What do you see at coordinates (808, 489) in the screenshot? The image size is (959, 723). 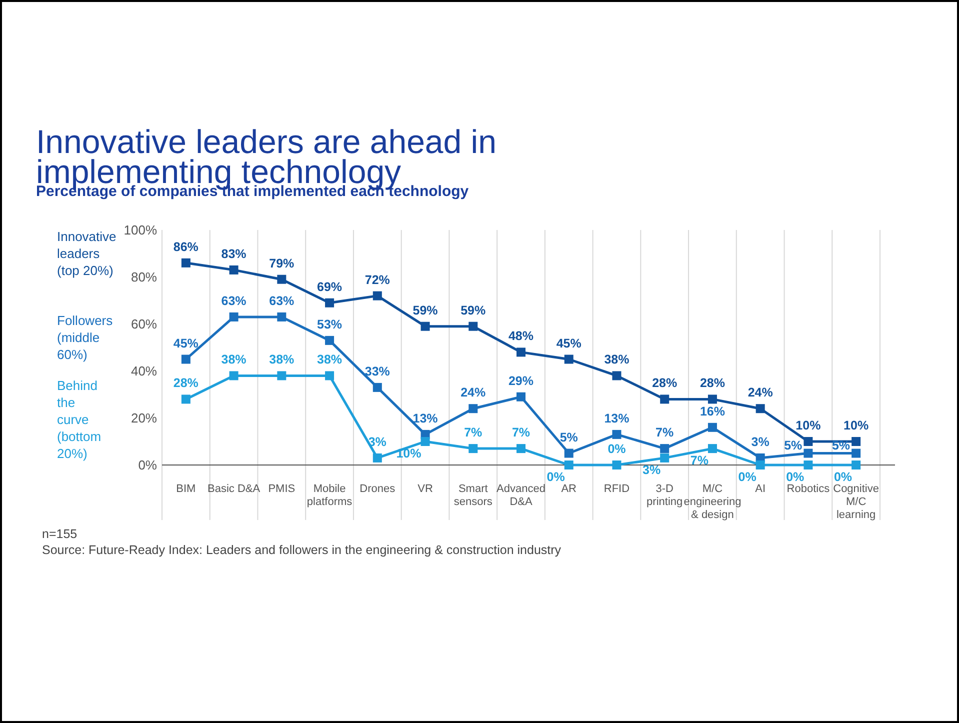 I see `x-tick-label: Robotics` at bounding box center [808, 489].